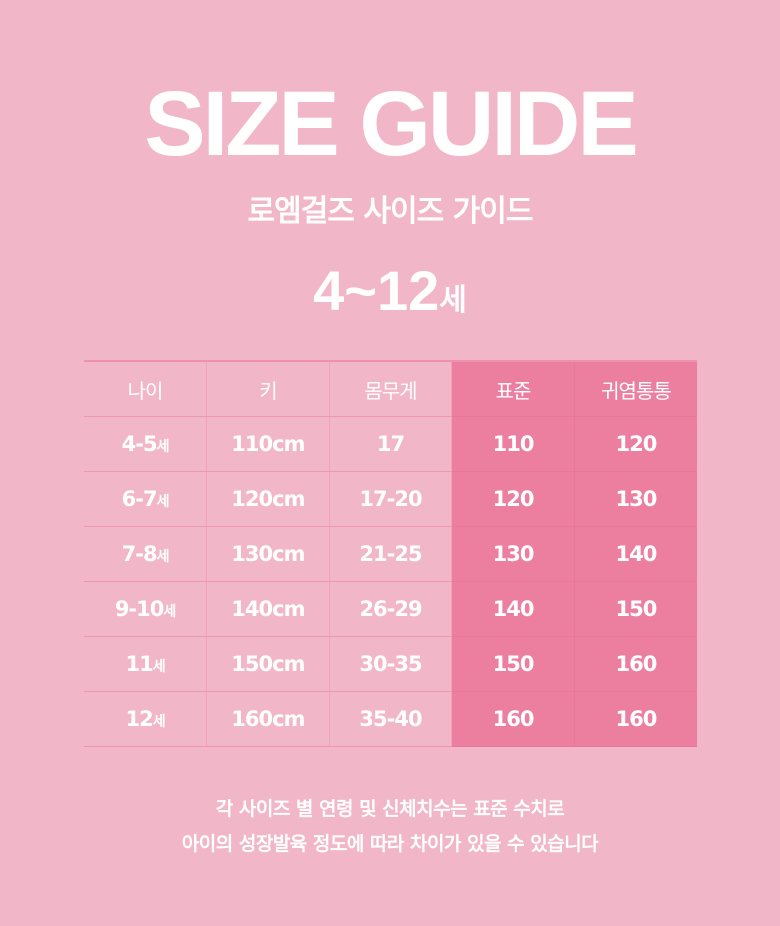 This screenshot has width=780, height=926. Describe the element at coordinates (139, 664) in the screenshot. I see `age-value: 11` at that location.